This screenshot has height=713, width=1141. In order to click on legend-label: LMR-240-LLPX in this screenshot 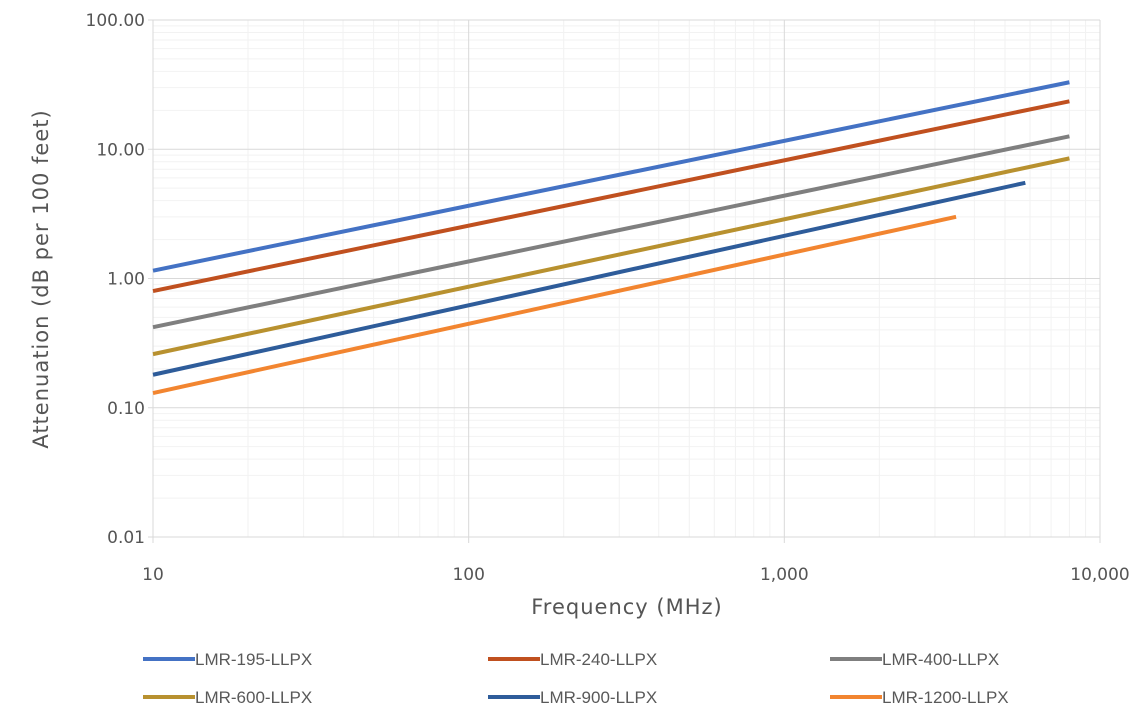, I will do `click(598, 659)`.